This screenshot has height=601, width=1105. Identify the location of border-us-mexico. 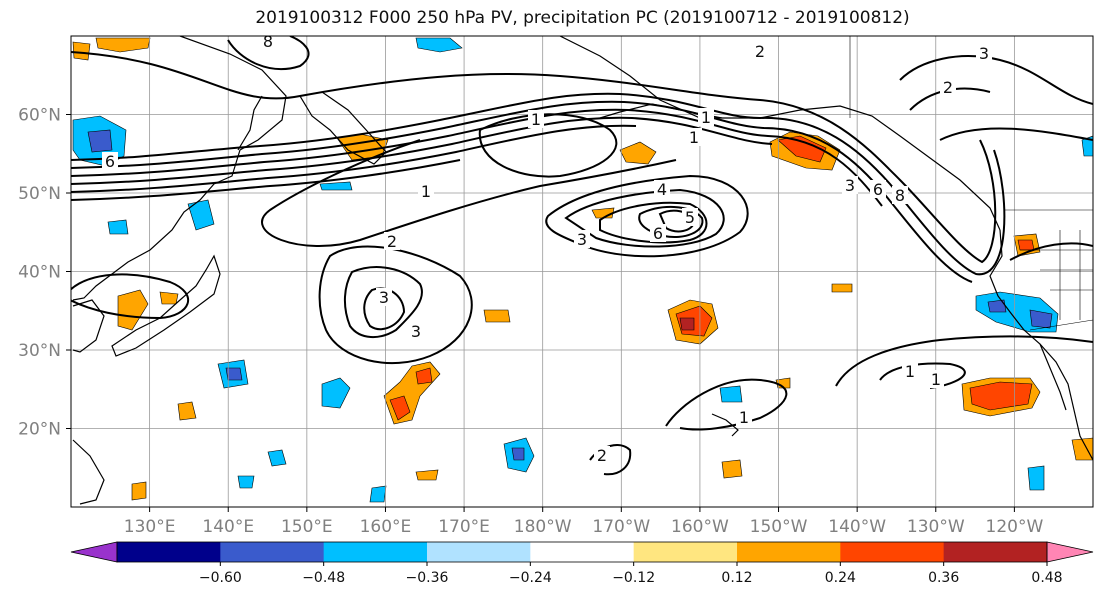
(1061, 325).